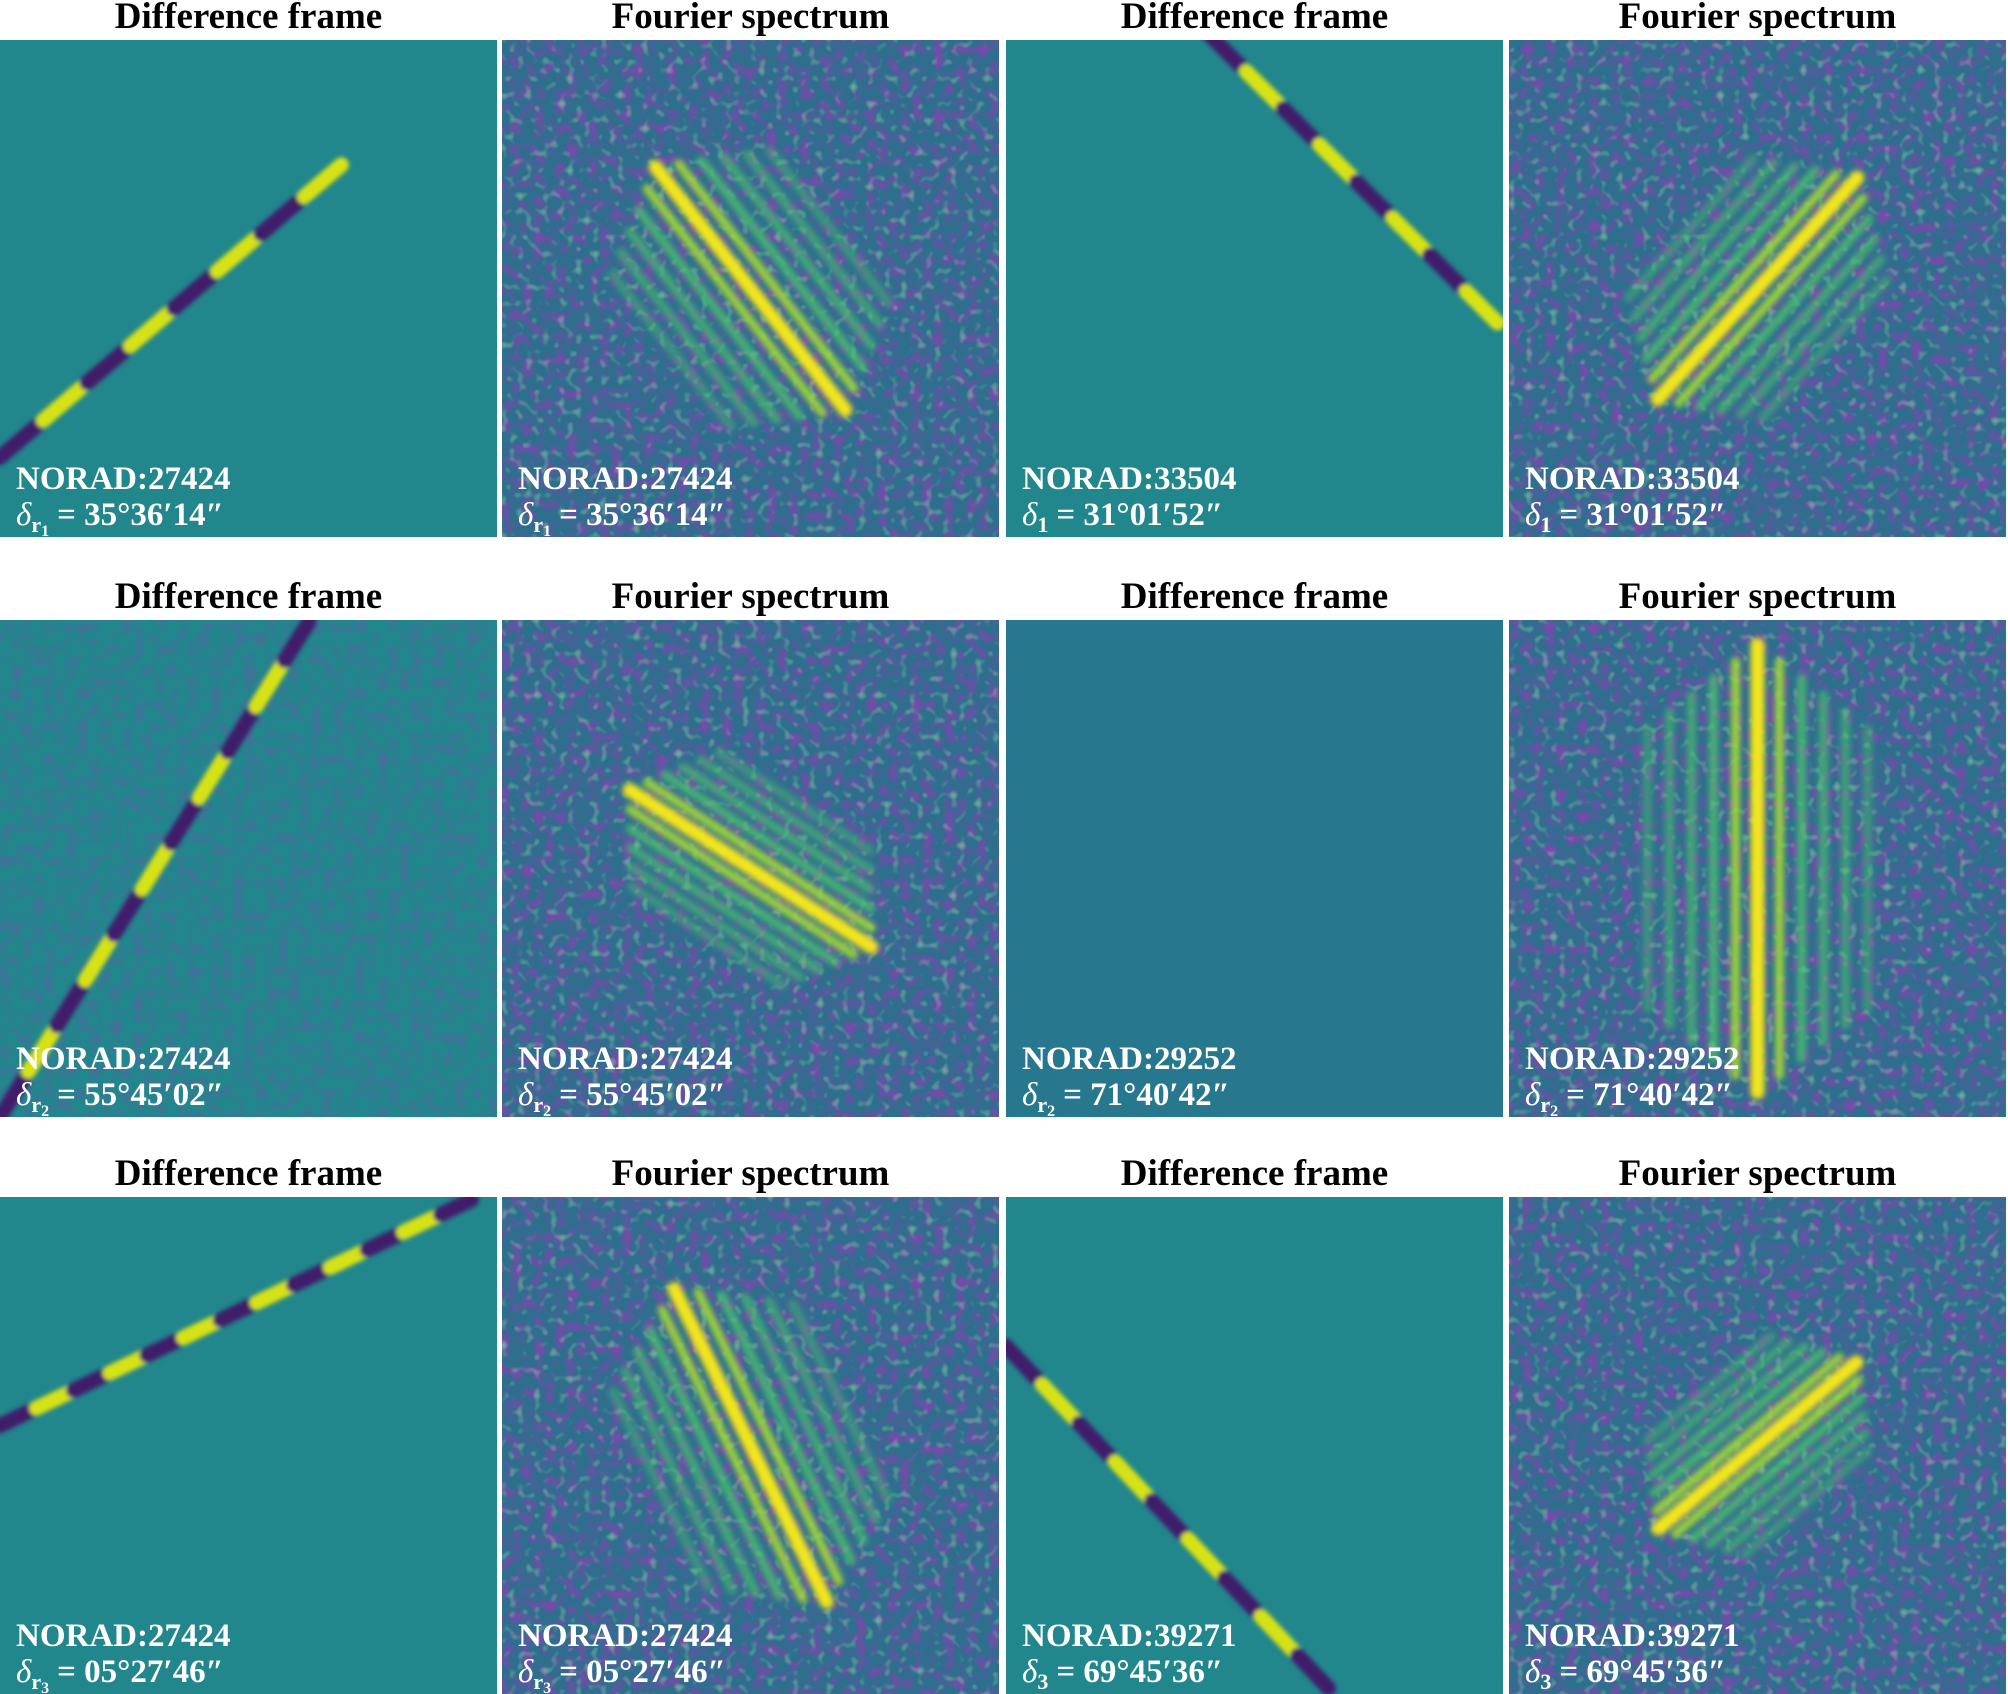  What do you see at coordinates (140, 1095) in the screenshot?
I see `delta-value: = 55°45′02″` at bounding box center [140, 1095].